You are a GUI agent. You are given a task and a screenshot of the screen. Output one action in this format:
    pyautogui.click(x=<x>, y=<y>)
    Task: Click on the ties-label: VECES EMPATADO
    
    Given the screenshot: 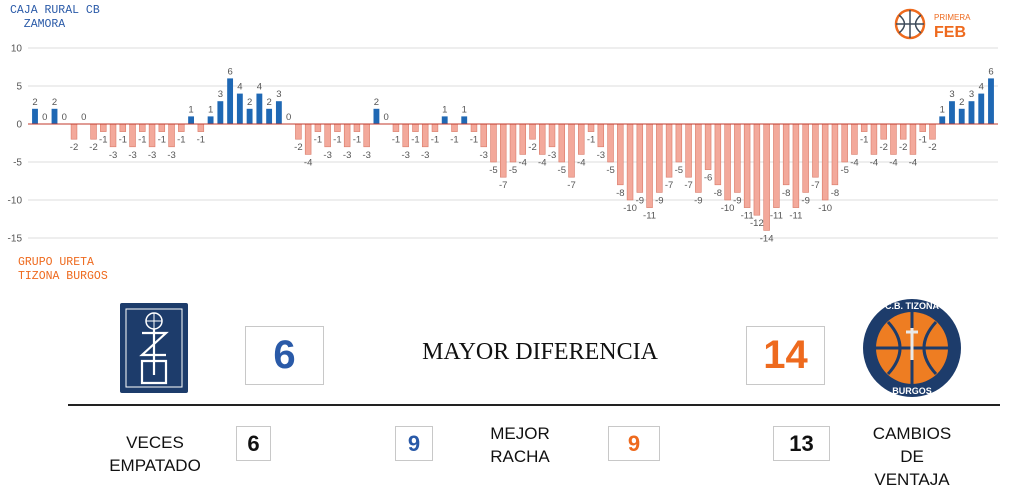 What is the action you would take?
    pyautogui.click(x=155, y=454)
    